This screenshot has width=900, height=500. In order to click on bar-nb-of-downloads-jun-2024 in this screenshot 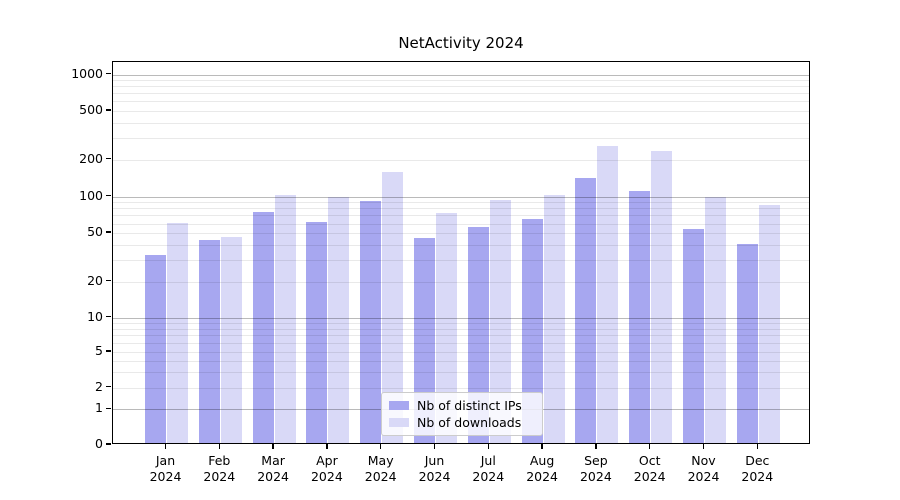, I will do `click(446, 327)`.